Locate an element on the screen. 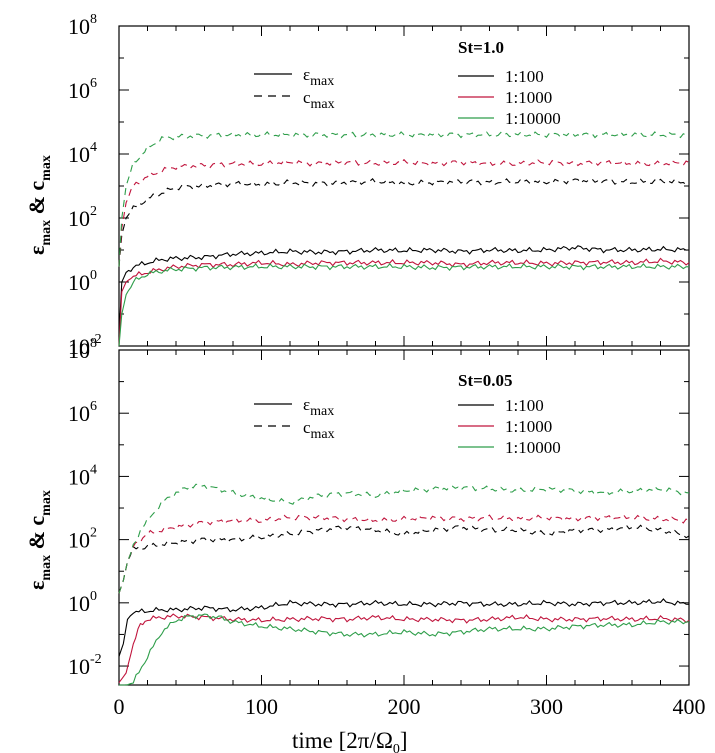 This screenshot has width=715, height=753. bottom-ytick-label: 10⁶ is located at coordinates (82, 412).